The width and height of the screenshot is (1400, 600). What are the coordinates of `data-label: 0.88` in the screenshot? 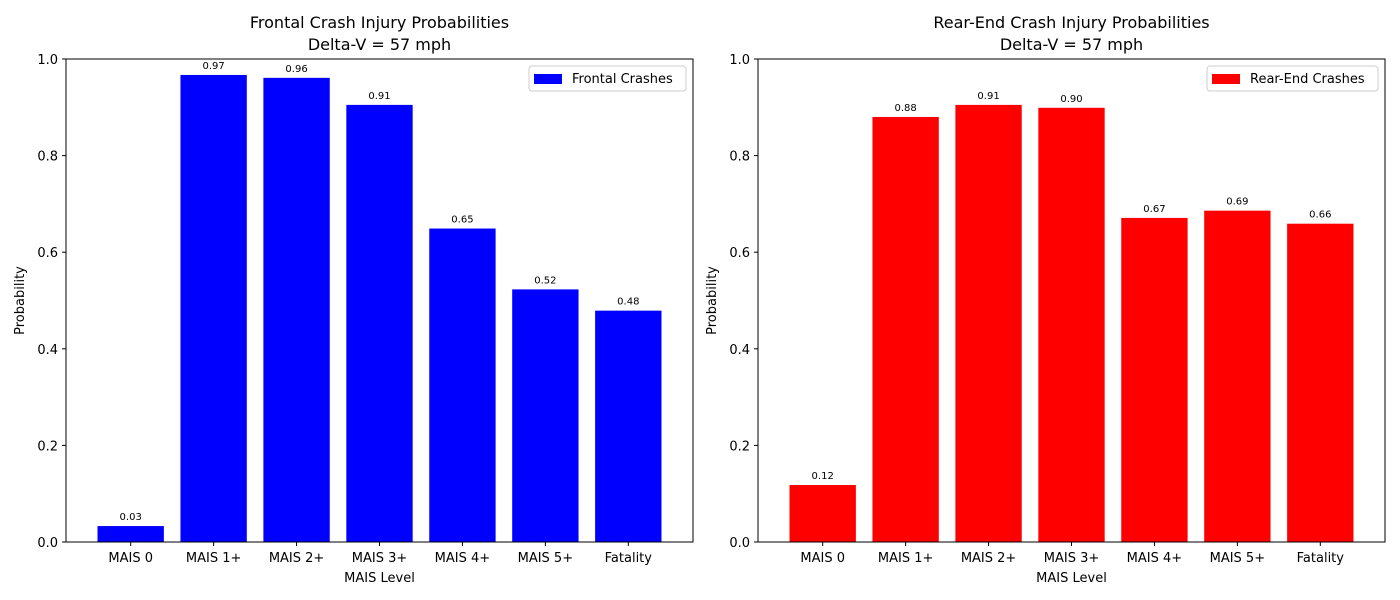 It's located at (905, 108).